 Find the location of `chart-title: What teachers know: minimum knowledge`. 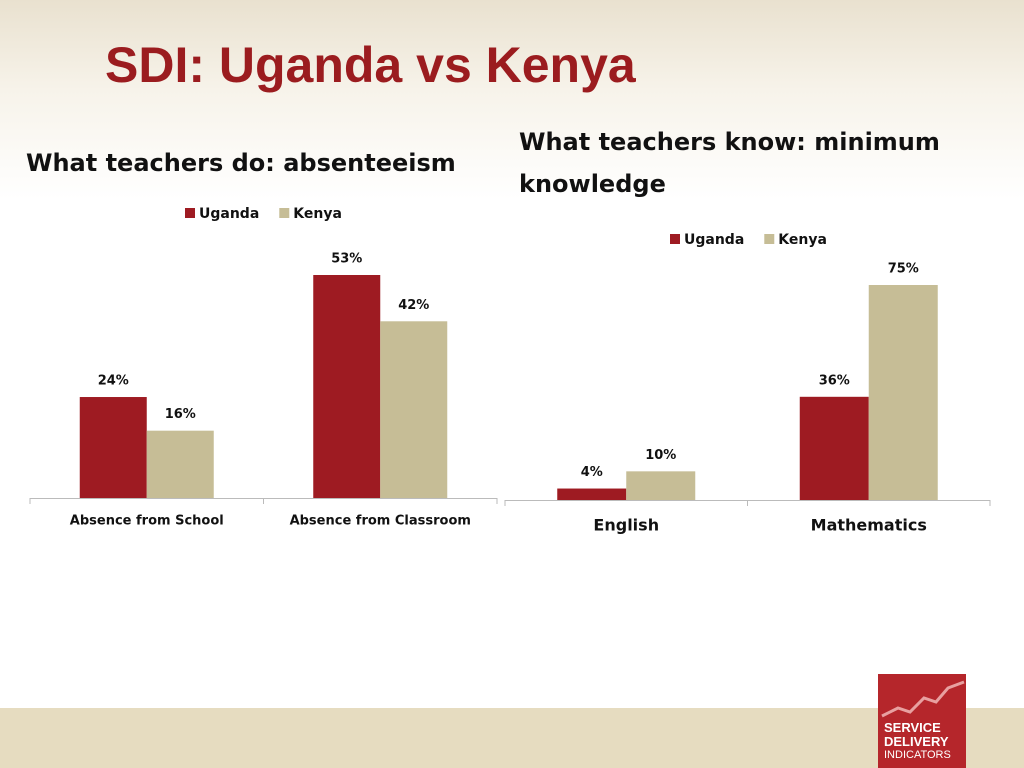

chart-title: What teachers know: minimum knowledge is located at coordinates (729, 163).